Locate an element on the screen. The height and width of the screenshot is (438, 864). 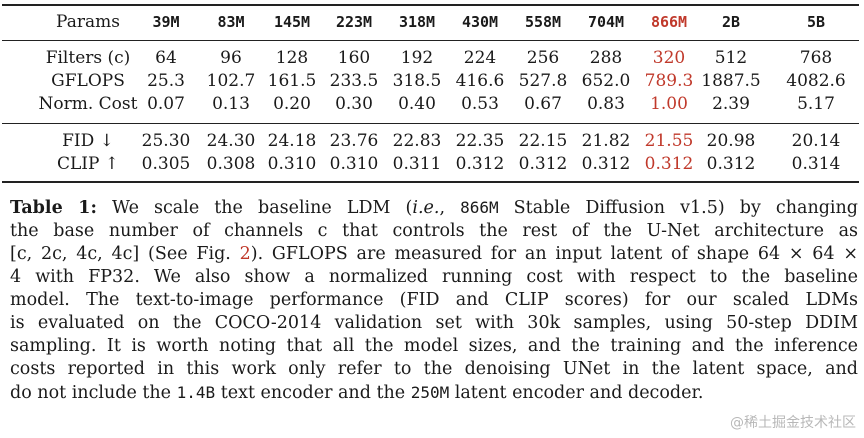
caption-model-size: 866M is located at coordinates (479, 207).